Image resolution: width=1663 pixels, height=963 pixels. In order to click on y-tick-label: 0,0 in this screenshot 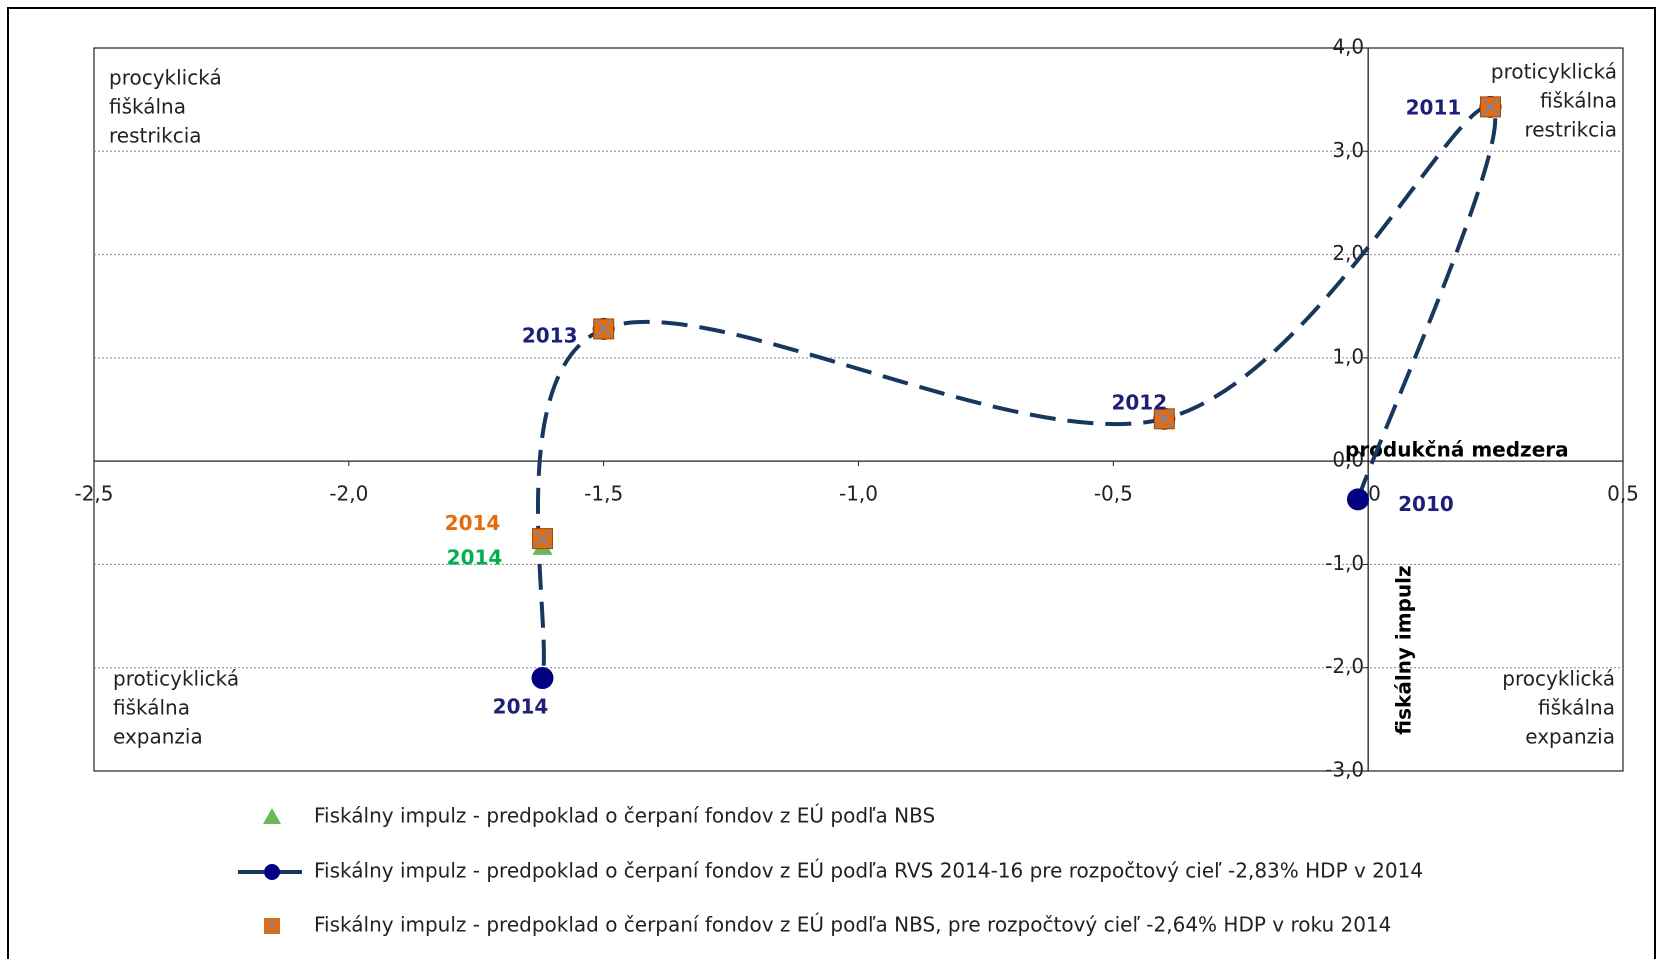, I will do `click(1348, 460)`.